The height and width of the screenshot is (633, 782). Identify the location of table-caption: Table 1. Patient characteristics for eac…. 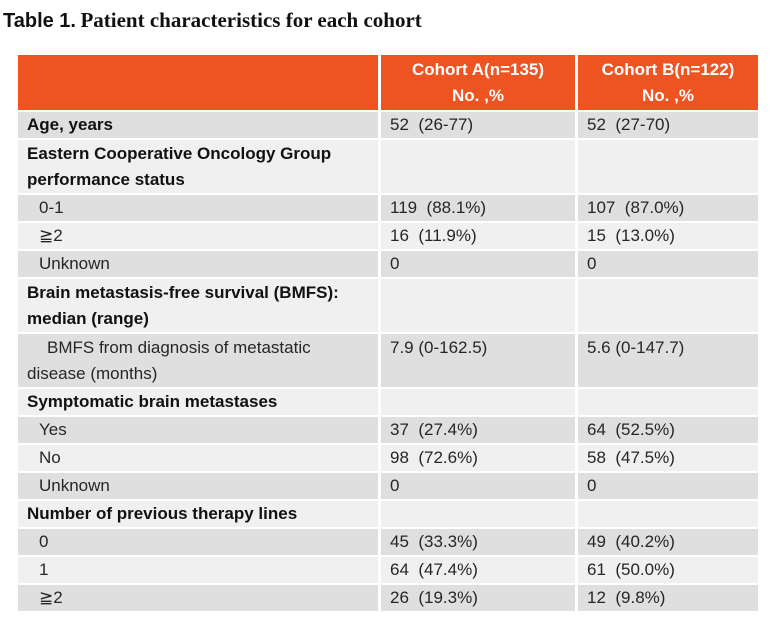
(212, 20).